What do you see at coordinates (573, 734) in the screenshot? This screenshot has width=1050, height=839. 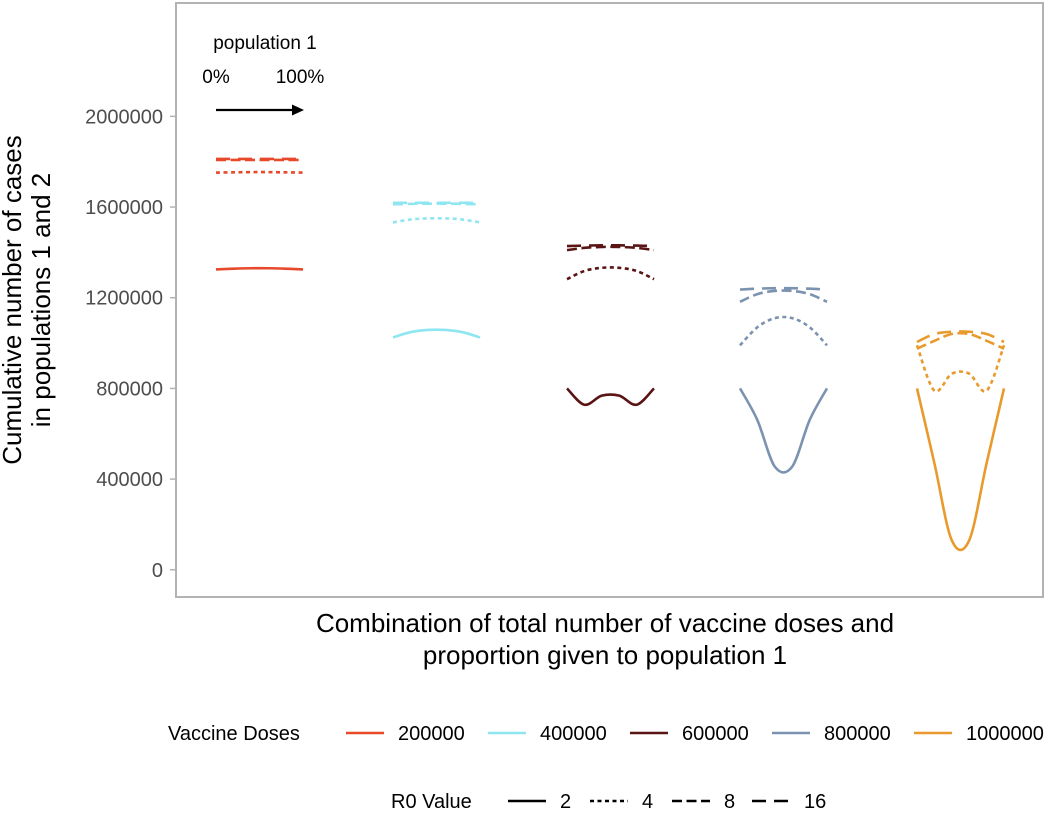 I see `legend-label-400000: 400000` at bounding box center [573, 734].